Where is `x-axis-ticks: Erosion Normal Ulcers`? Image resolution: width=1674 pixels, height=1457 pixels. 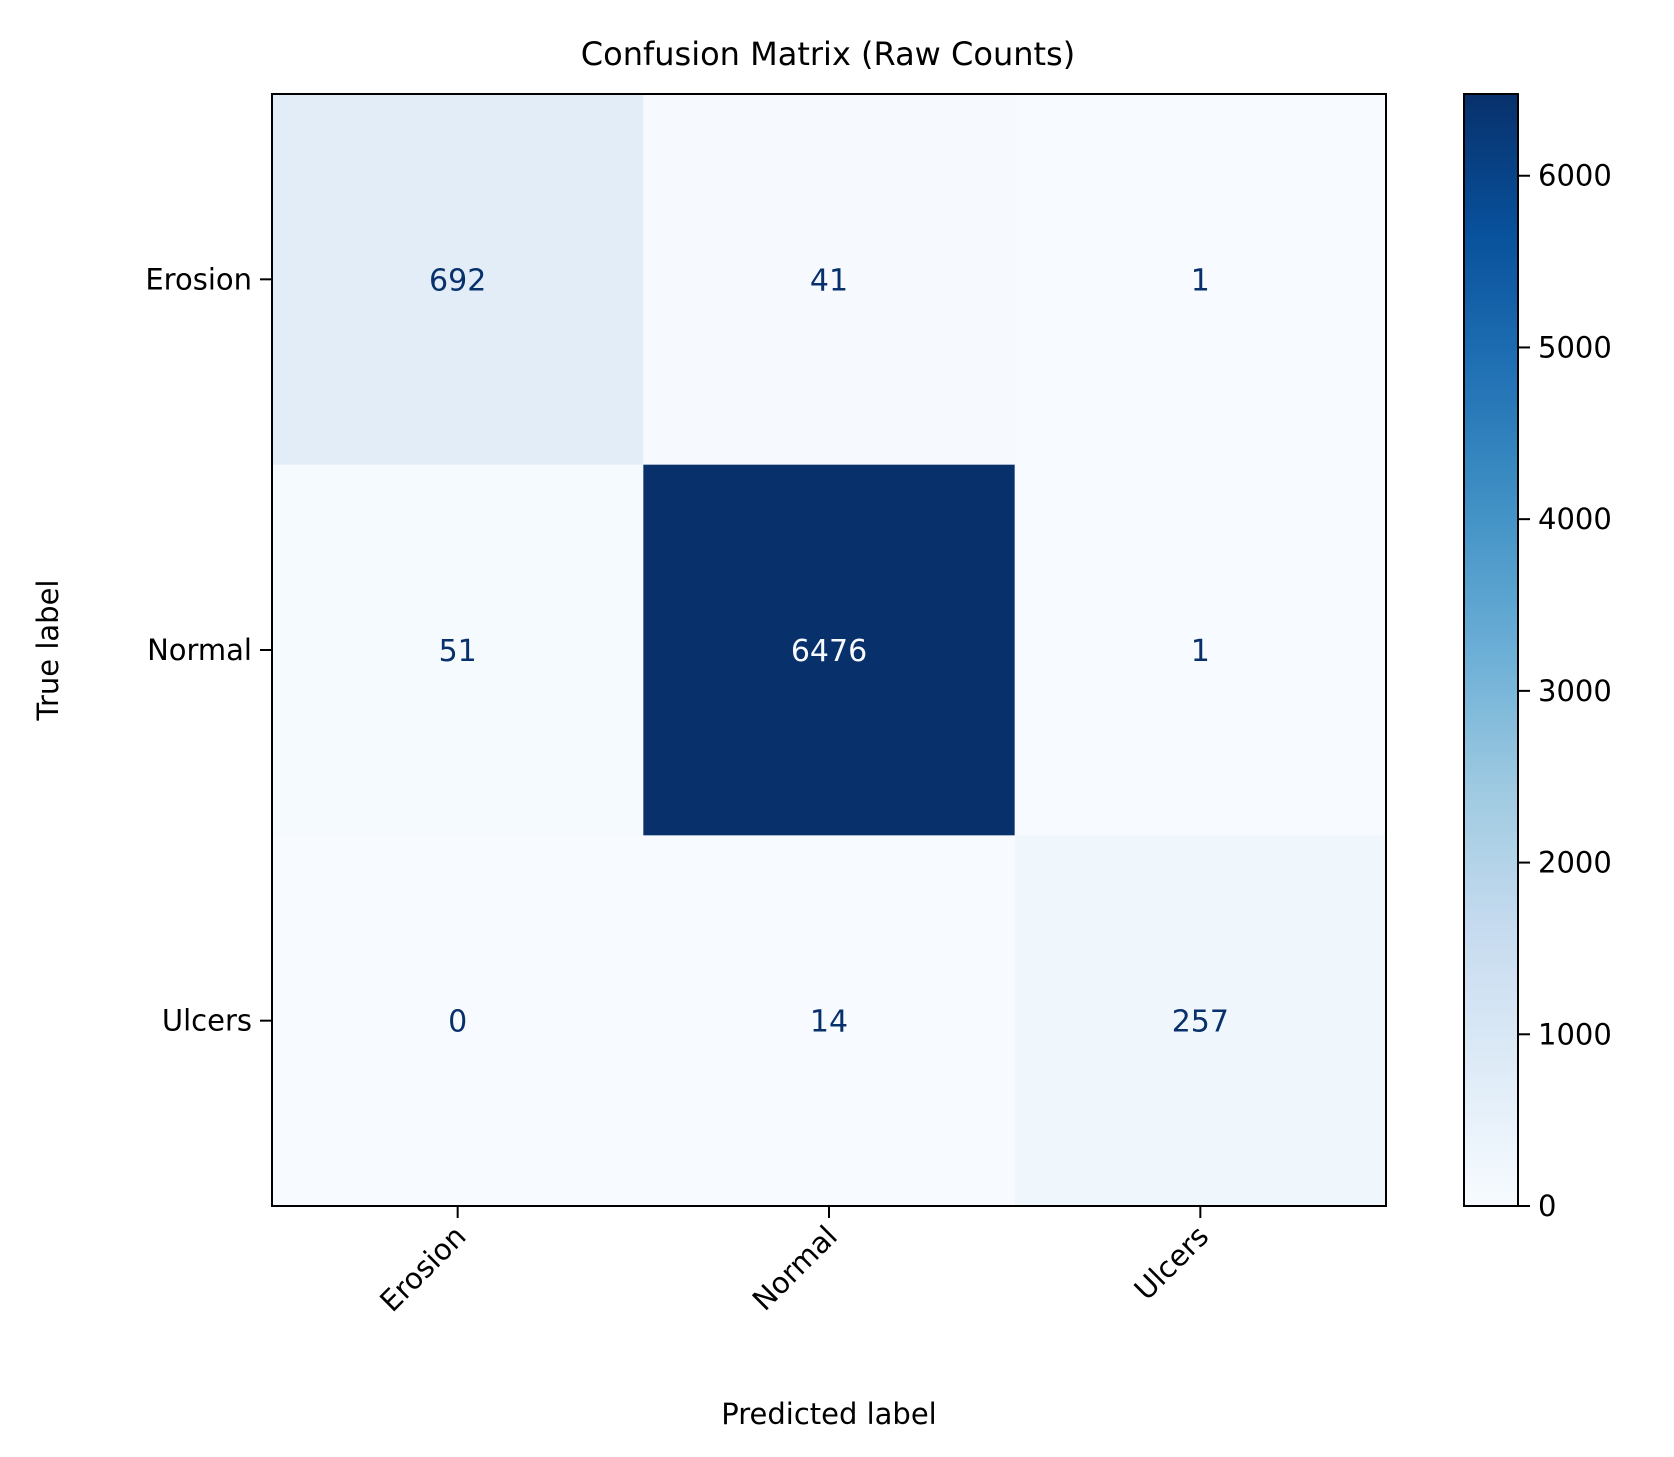 x-axis-ticks: Erosion Normal Ulcers is located at coordinates (794, 1262).